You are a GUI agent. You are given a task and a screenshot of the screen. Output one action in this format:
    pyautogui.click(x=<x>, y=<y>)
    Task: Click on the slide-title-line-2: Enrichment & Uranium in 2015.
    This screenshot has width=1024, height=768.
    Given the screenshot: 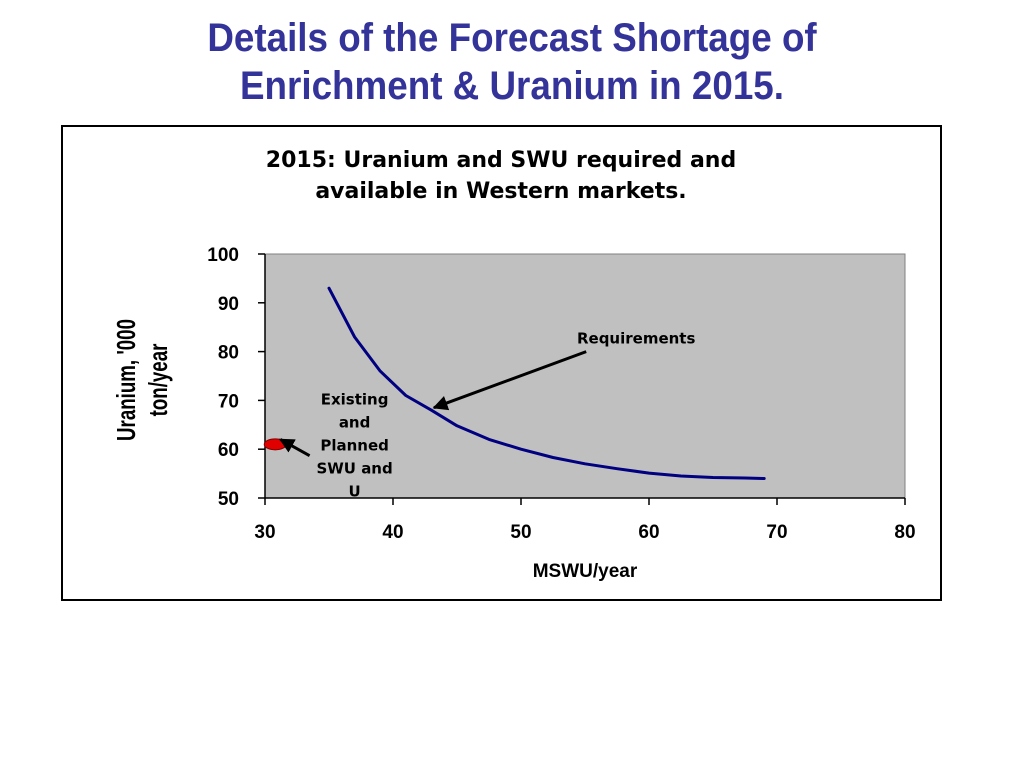 What is the action you would take?
    pyautogui.click(x=512, y=86)
    